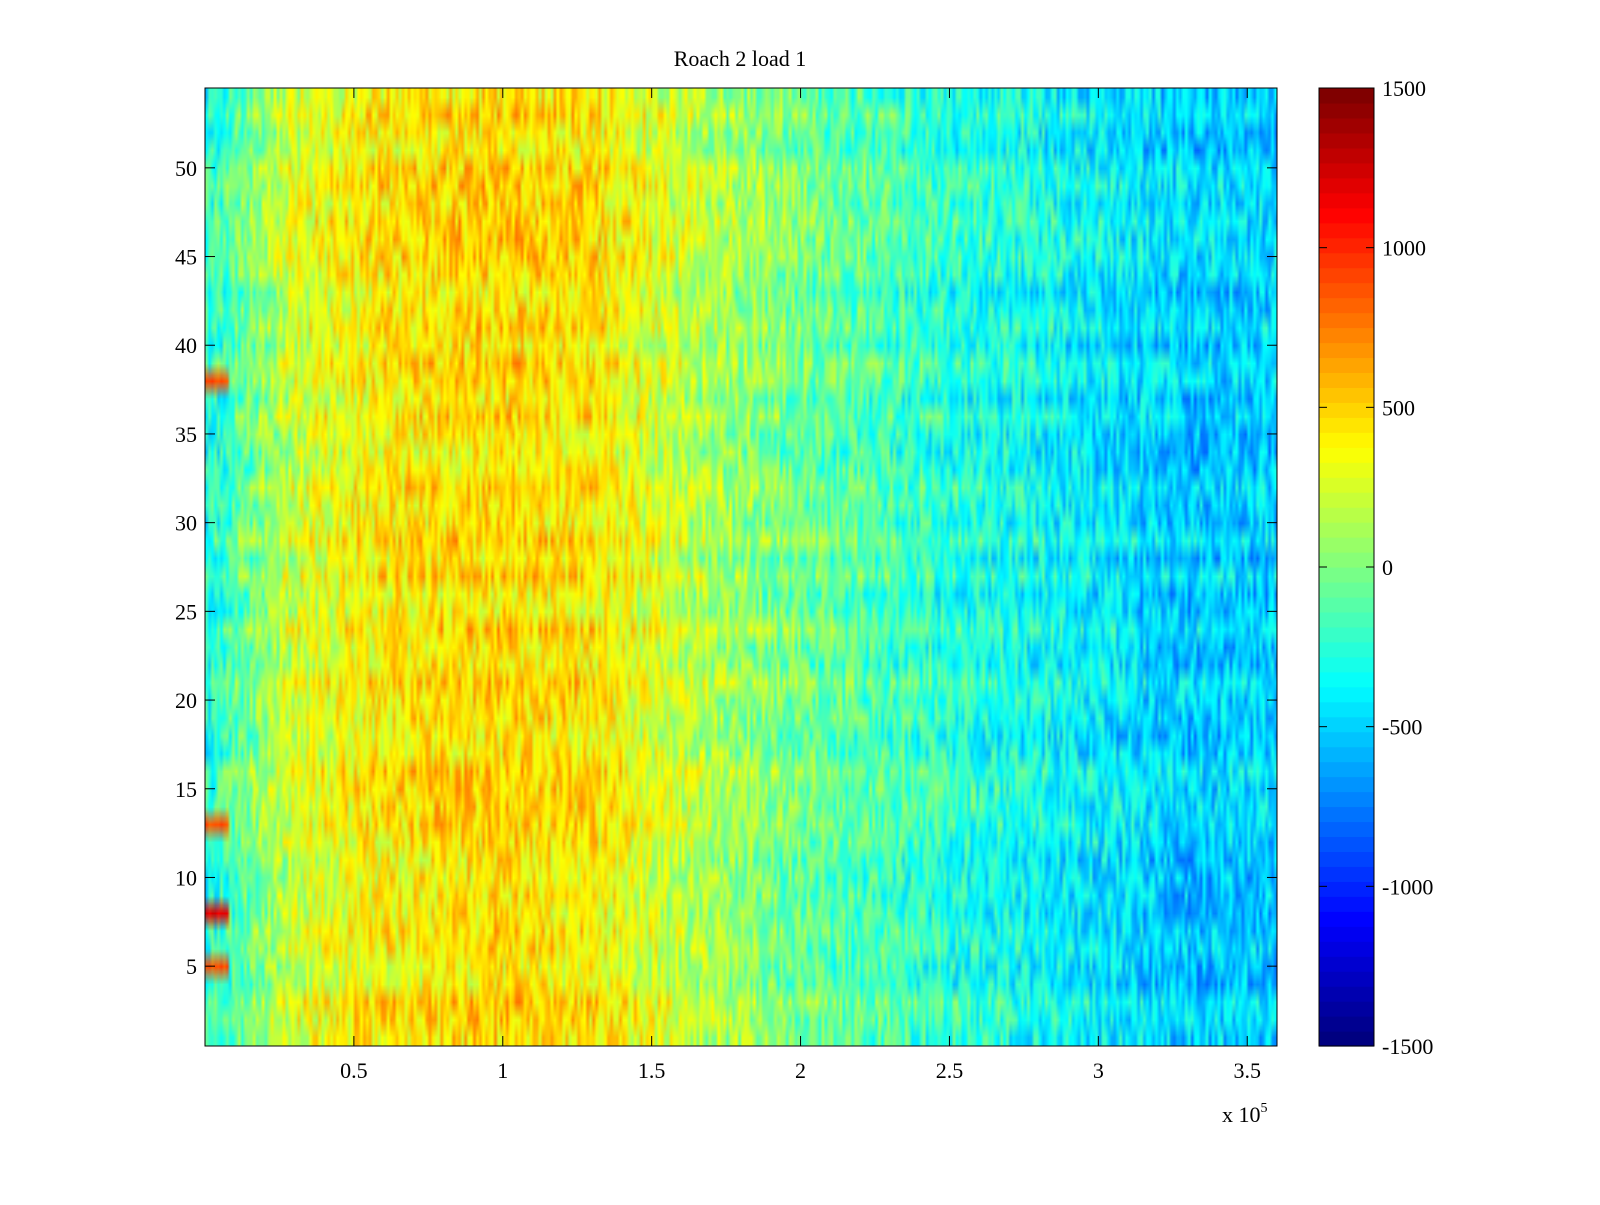 This screenshot has height=1205, width=1600. What do you see at coordinates (1407, 886) in the screenshot?
I see `colorbar-tick-label: -1000` at bounding box center [1407, 886].